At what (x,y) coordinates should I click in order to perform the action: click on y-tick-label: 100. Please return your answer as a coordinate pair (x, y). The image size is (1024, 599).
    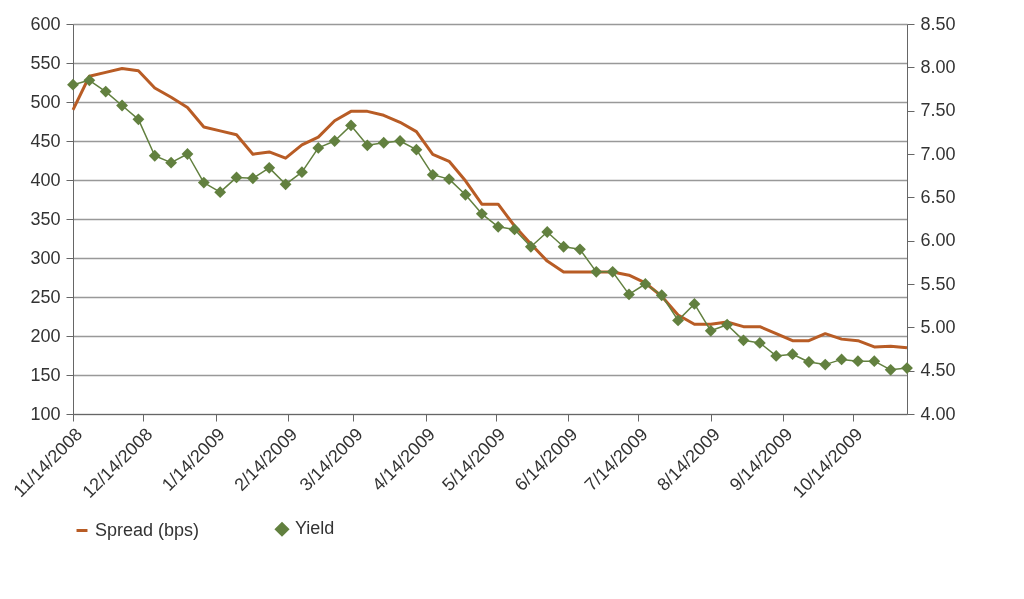
    Looking at the image, I should click on (45, 413).